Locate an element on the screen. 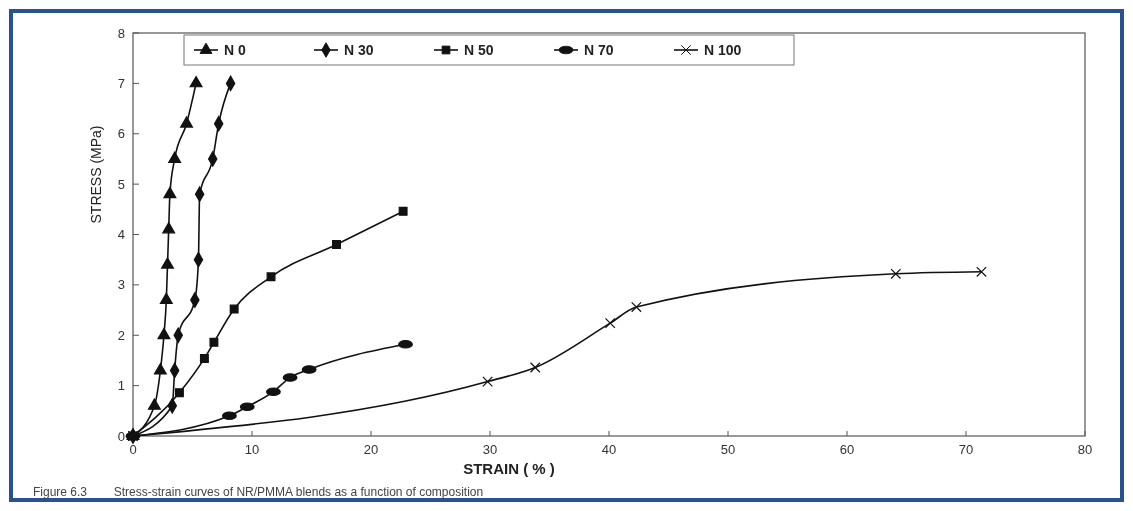 The height and width of the screenshot is (511, 1133). y-tick-label: 1 is located at coordinates (121, 386).